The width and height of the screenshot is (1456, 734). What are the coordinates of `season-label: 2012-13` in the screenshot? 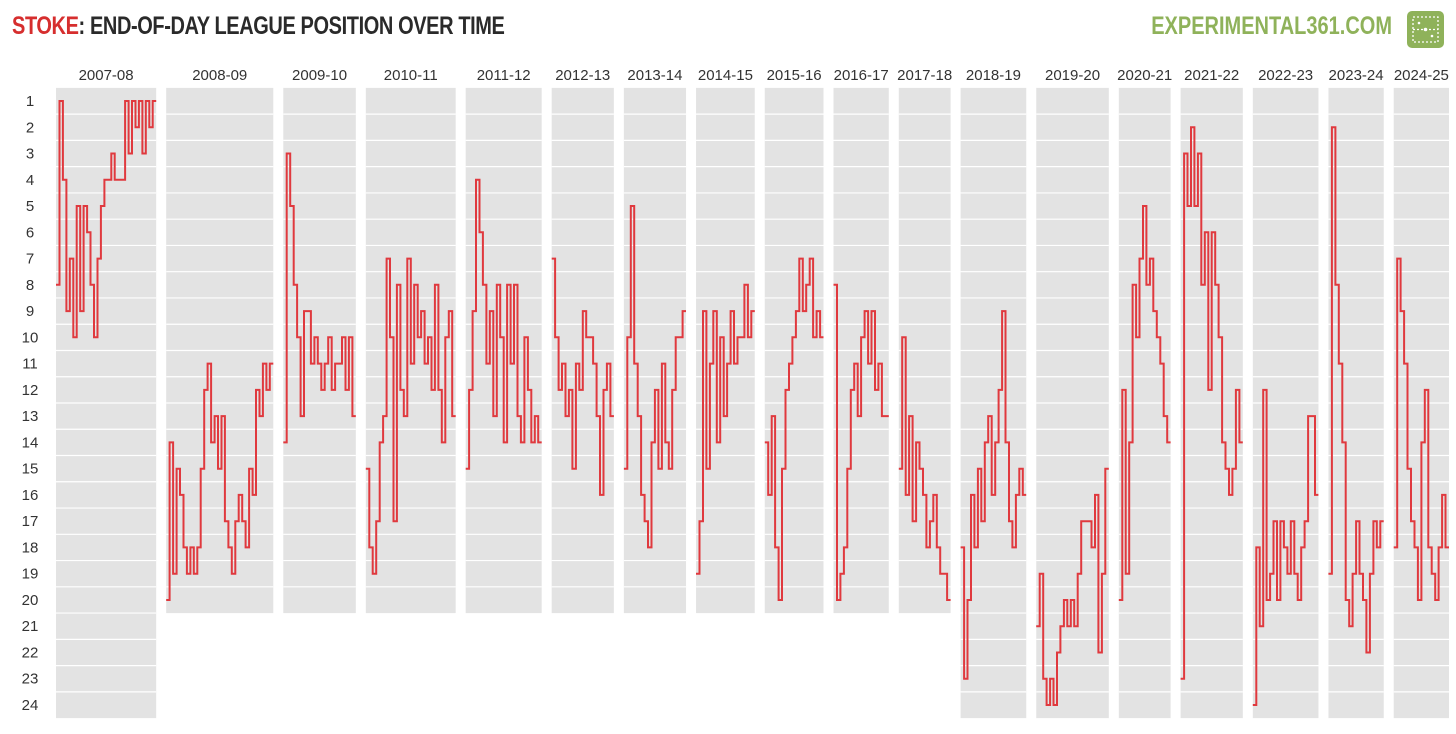 It's located at (582, 75).